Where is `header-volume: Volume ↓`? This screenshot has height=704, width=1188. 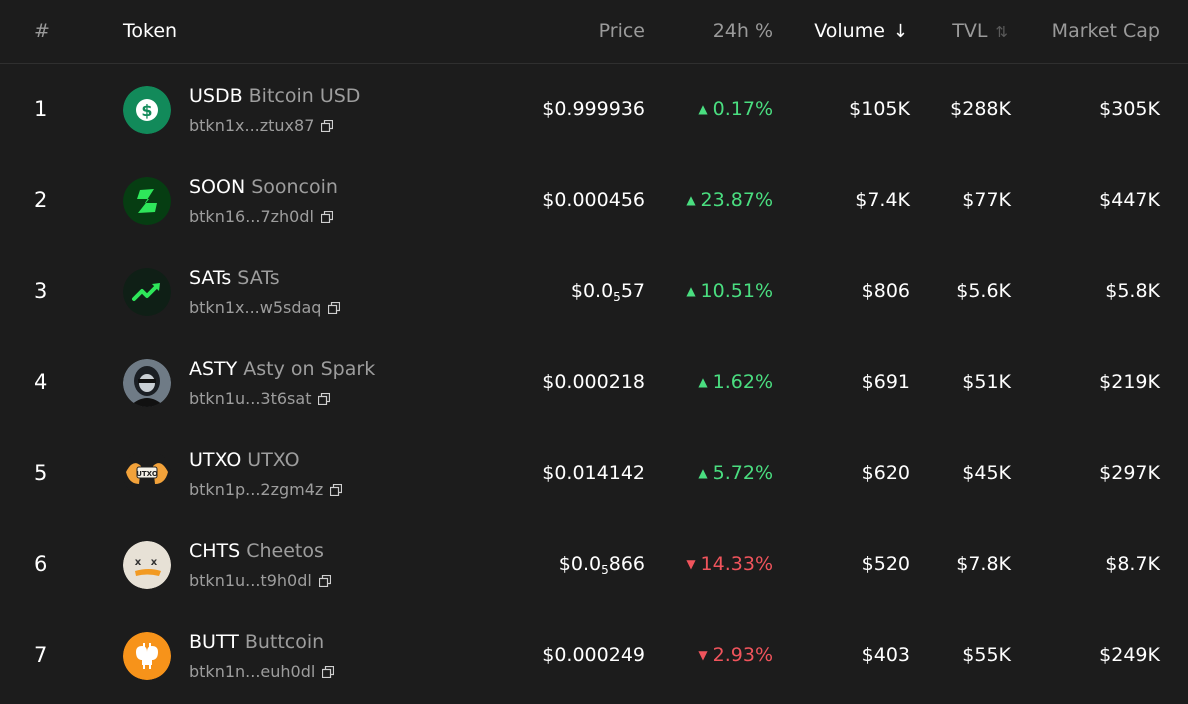 header-volume: Volume ↓ is located at coordinates (861, 31).